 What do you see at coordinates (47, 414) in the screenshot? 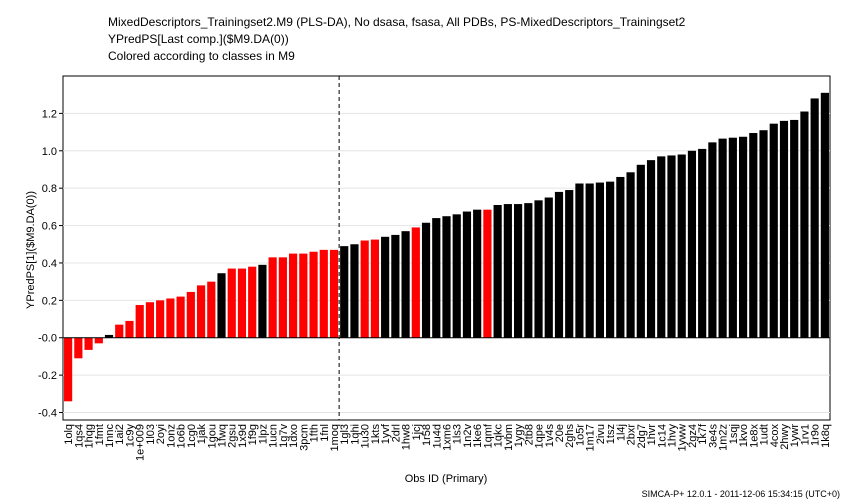
I see `y-tick-label: -0.4` at bounding box center [47, 414].